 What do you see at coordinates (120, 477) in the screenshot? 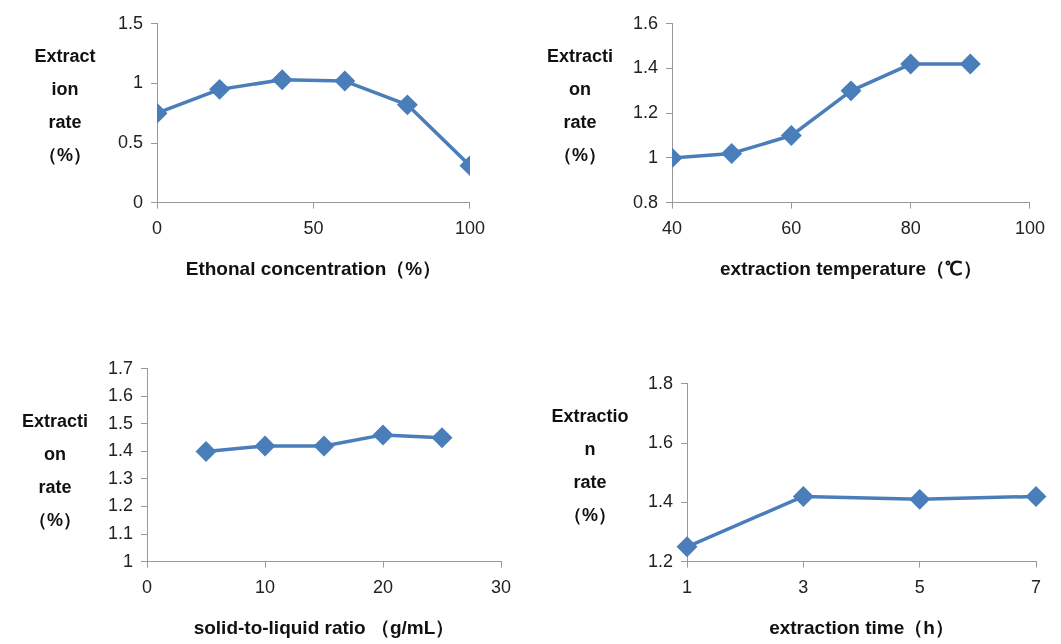
I see `y-tick-label: 1.3` at bounding box center [120, 477].